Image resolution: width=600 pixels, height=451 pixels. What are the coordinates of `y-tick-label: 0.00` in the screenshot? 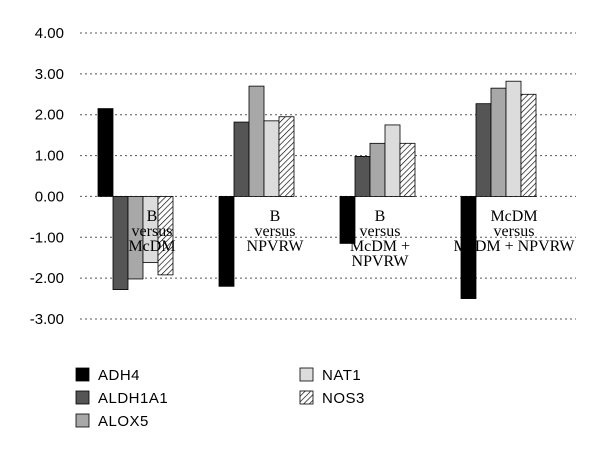 It's located at (49, 196).